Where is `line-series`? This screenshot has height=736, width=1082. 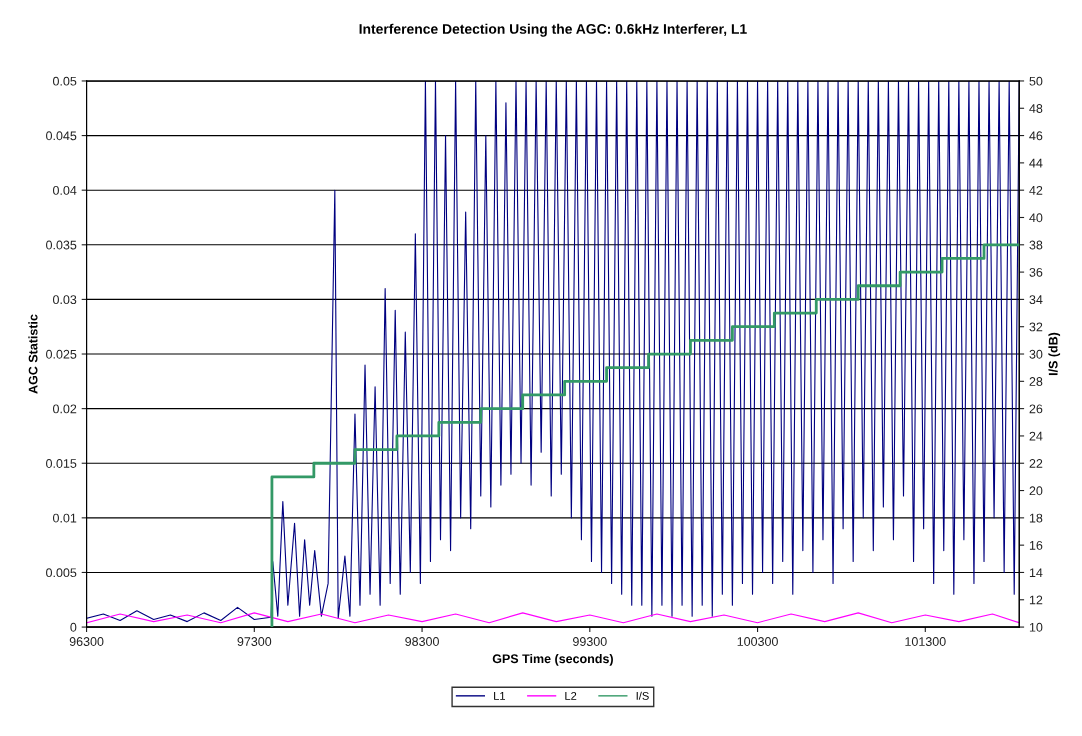
line-series is located at coordinates (553, 618).